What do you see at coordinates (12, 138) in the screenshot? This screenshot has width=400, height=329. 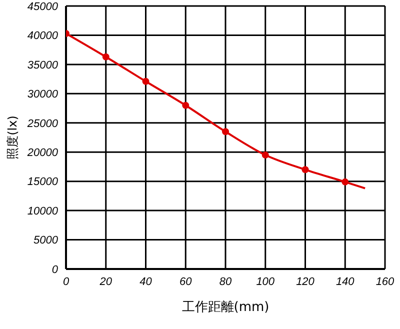 I see `y-axis-title: 照度(lx)` at bounding box center [12, 138].